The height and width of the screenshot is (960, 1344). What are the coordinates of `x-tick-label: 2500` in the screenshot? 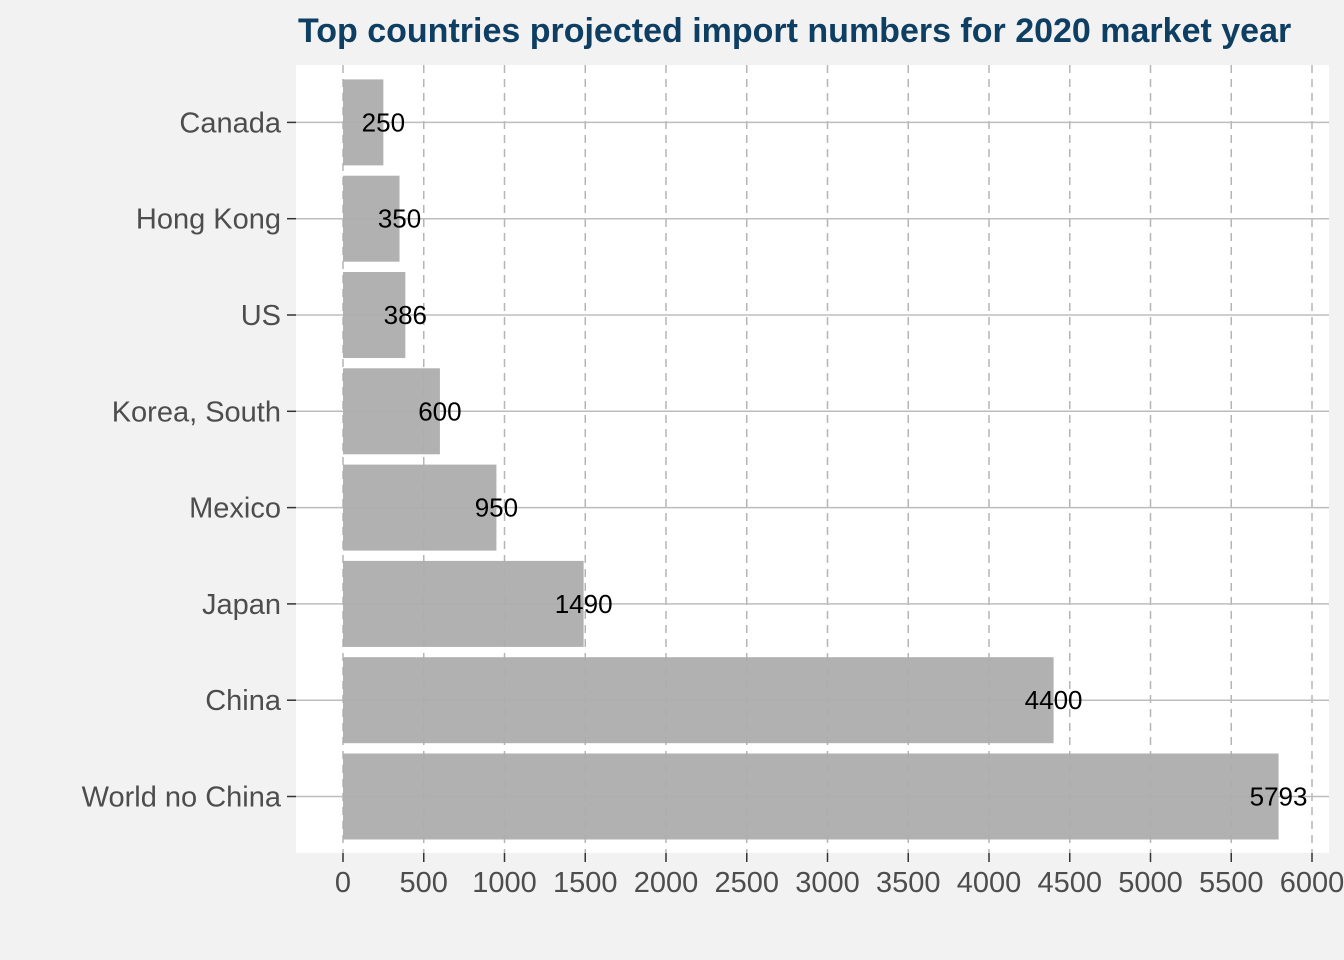 It's located at (746, 883).